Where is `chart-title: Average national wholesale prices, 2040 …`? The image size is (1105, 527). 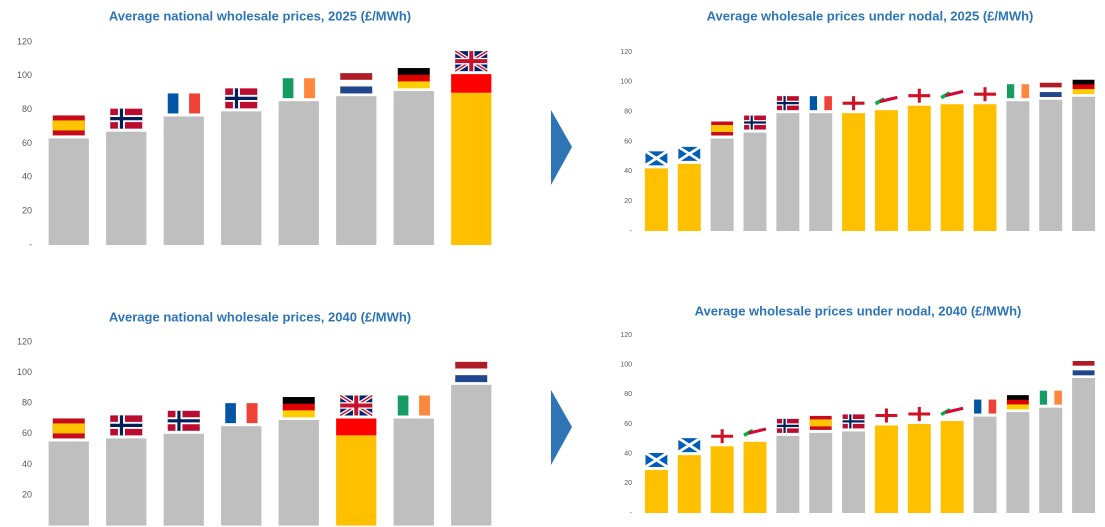
chart-title: Average national wholesale prices, 2040 … is located at coordinates (260, 316).